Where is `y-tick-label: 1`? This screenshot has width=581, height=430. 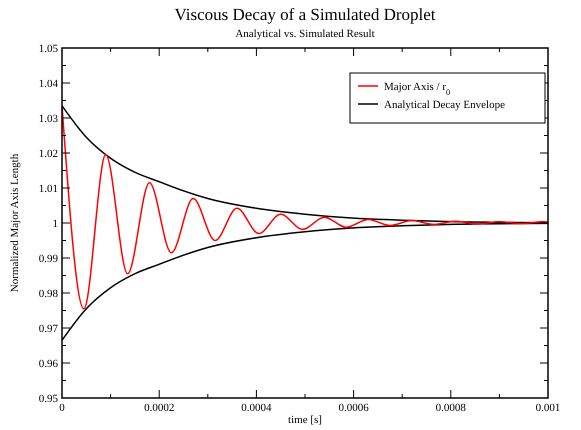
y-tick-label: 1 is located at coordinates (55, 224).